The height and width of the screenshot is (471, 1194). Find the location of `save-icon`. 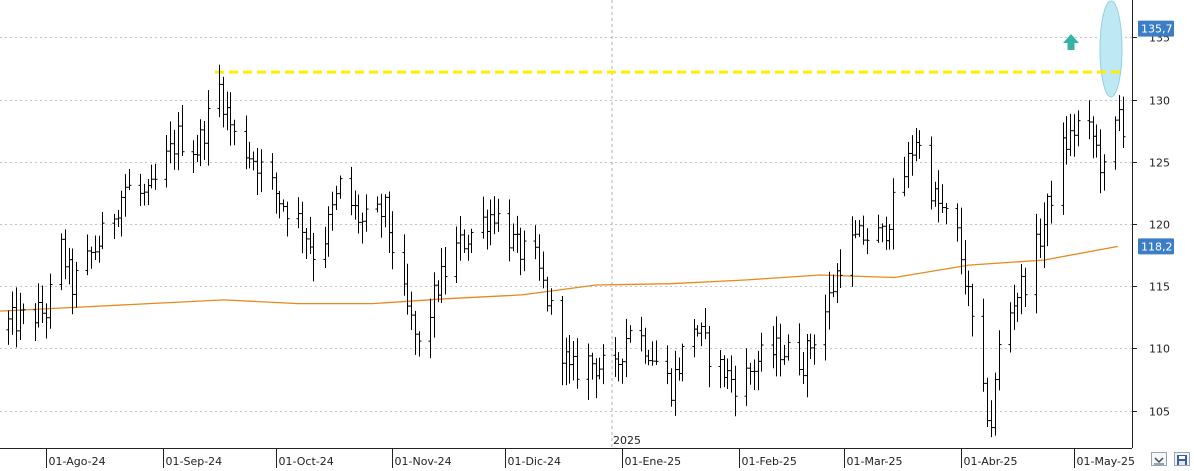

save-icon is located at coordinates (1182, 459).